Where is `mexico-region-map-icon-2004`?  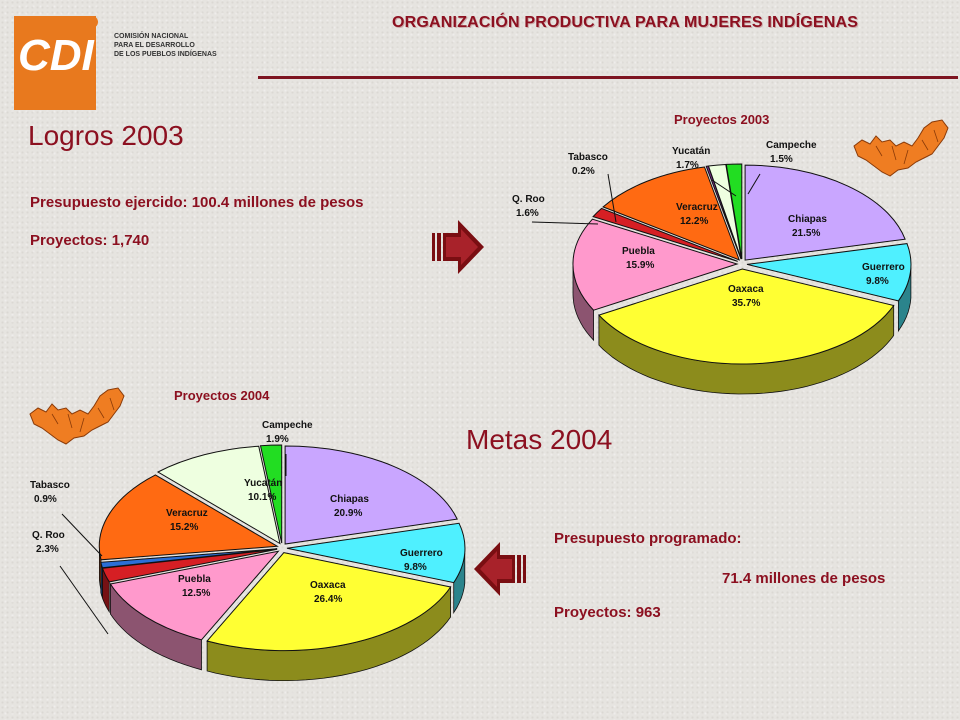 mexico-region-map-icon-2004 is located at coordinates (78, 420).